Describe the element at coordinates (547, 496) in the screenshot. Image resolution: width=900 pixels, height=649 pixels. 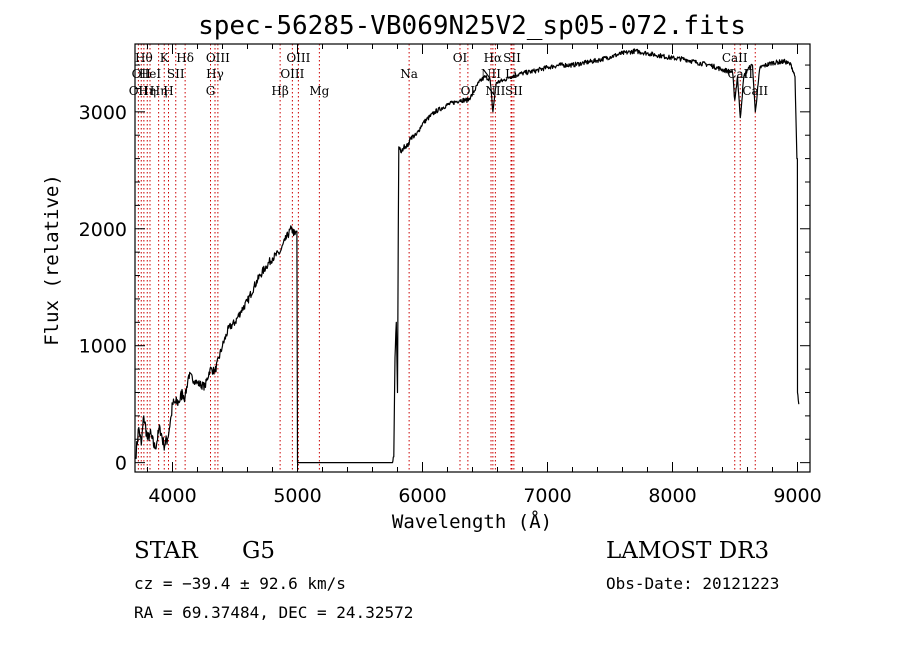
I see `x-tick-label: 7000` at that location.